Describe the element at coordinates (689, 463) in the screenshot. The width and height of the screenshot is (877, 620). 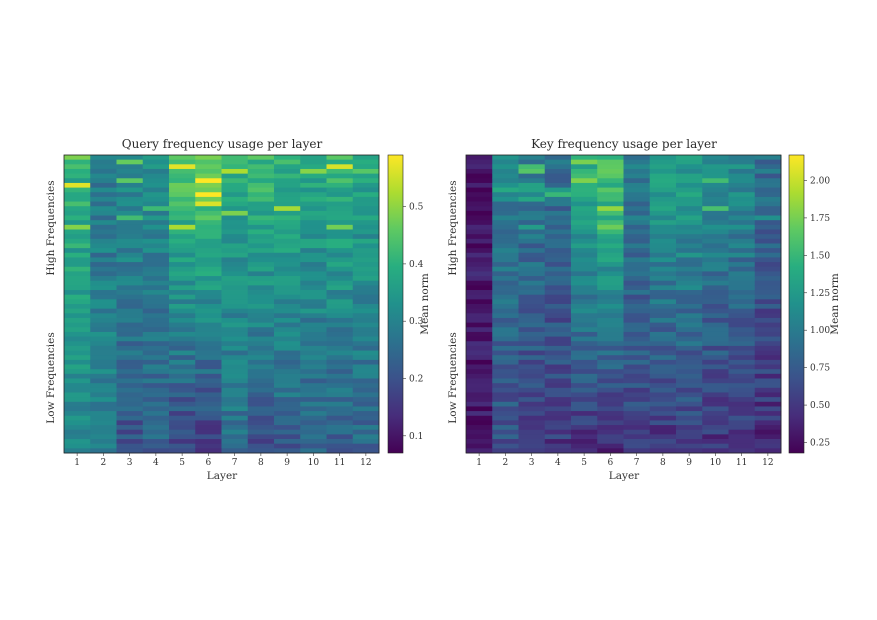
I see `x-tick-label: 9` at that location.